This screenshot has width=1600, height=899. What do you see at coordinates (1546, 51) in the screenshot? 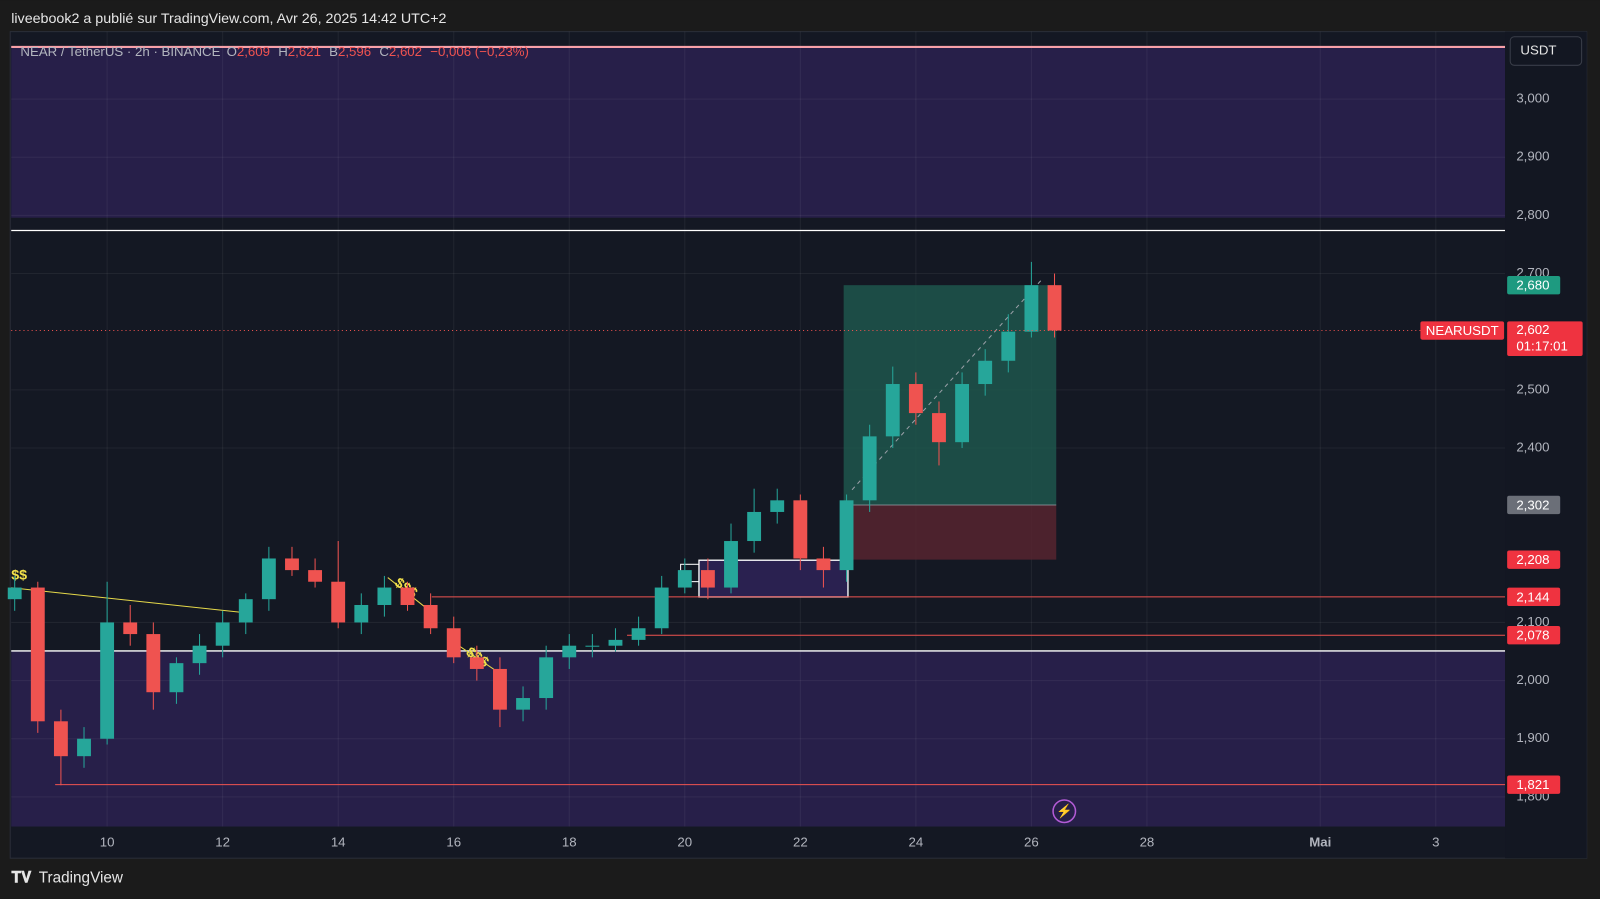
I see `currency-box` at bounding box center [1546, 51].